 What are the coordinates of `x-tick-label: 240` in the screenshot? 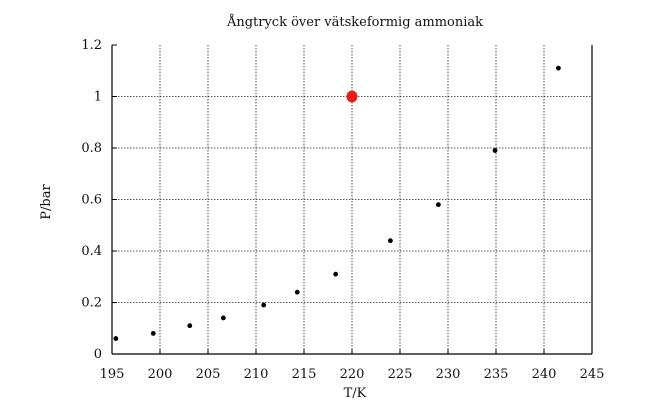 It's located at (544, 374).